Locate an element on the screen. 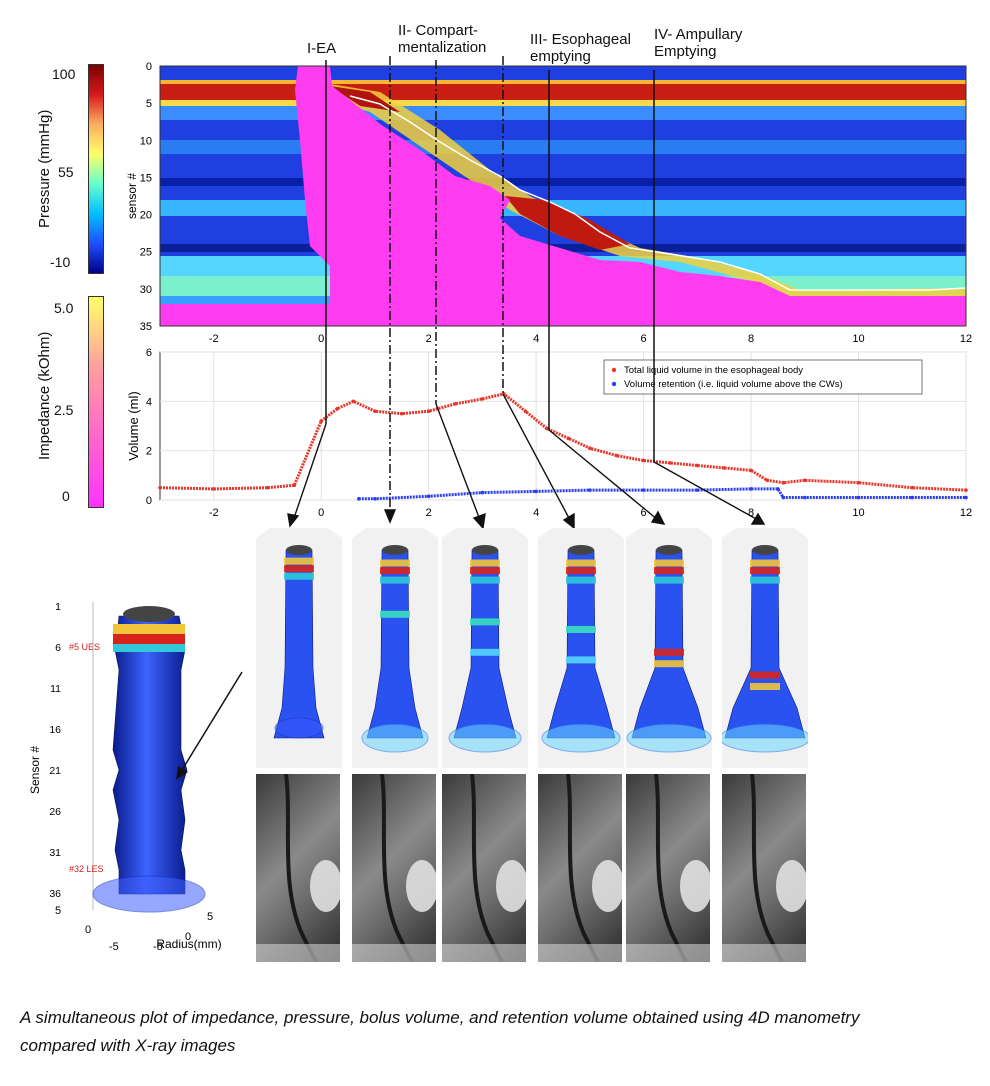 This screenshot has width=990, height=1086. heatmap-xtick: 4 is located at coordinates (536, 339).